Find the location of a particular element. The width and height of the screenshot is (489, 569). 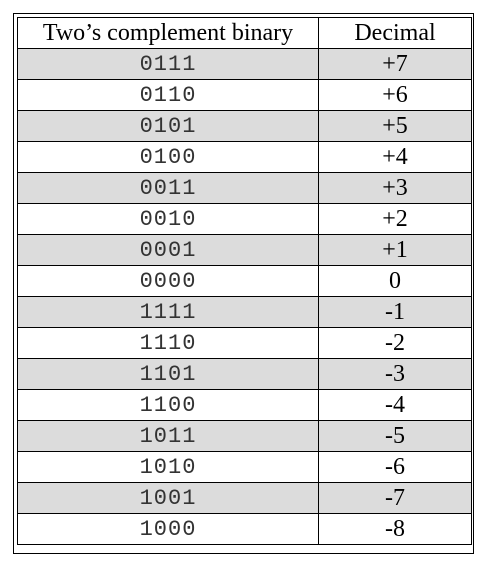

table-row: 1100 -4 is located at coordinates (244, 405).